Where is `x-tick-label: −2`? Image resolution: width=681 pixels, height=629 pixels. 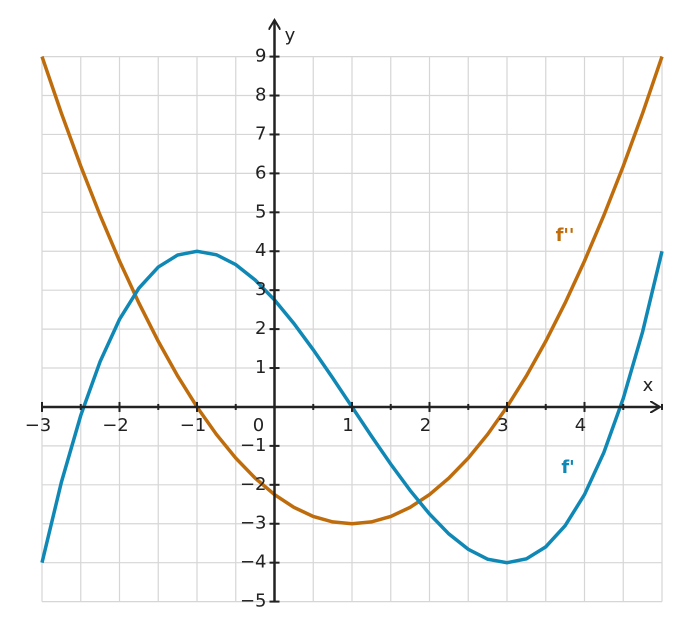
x-tick-label: −2 is located at coordinates (115, 425).